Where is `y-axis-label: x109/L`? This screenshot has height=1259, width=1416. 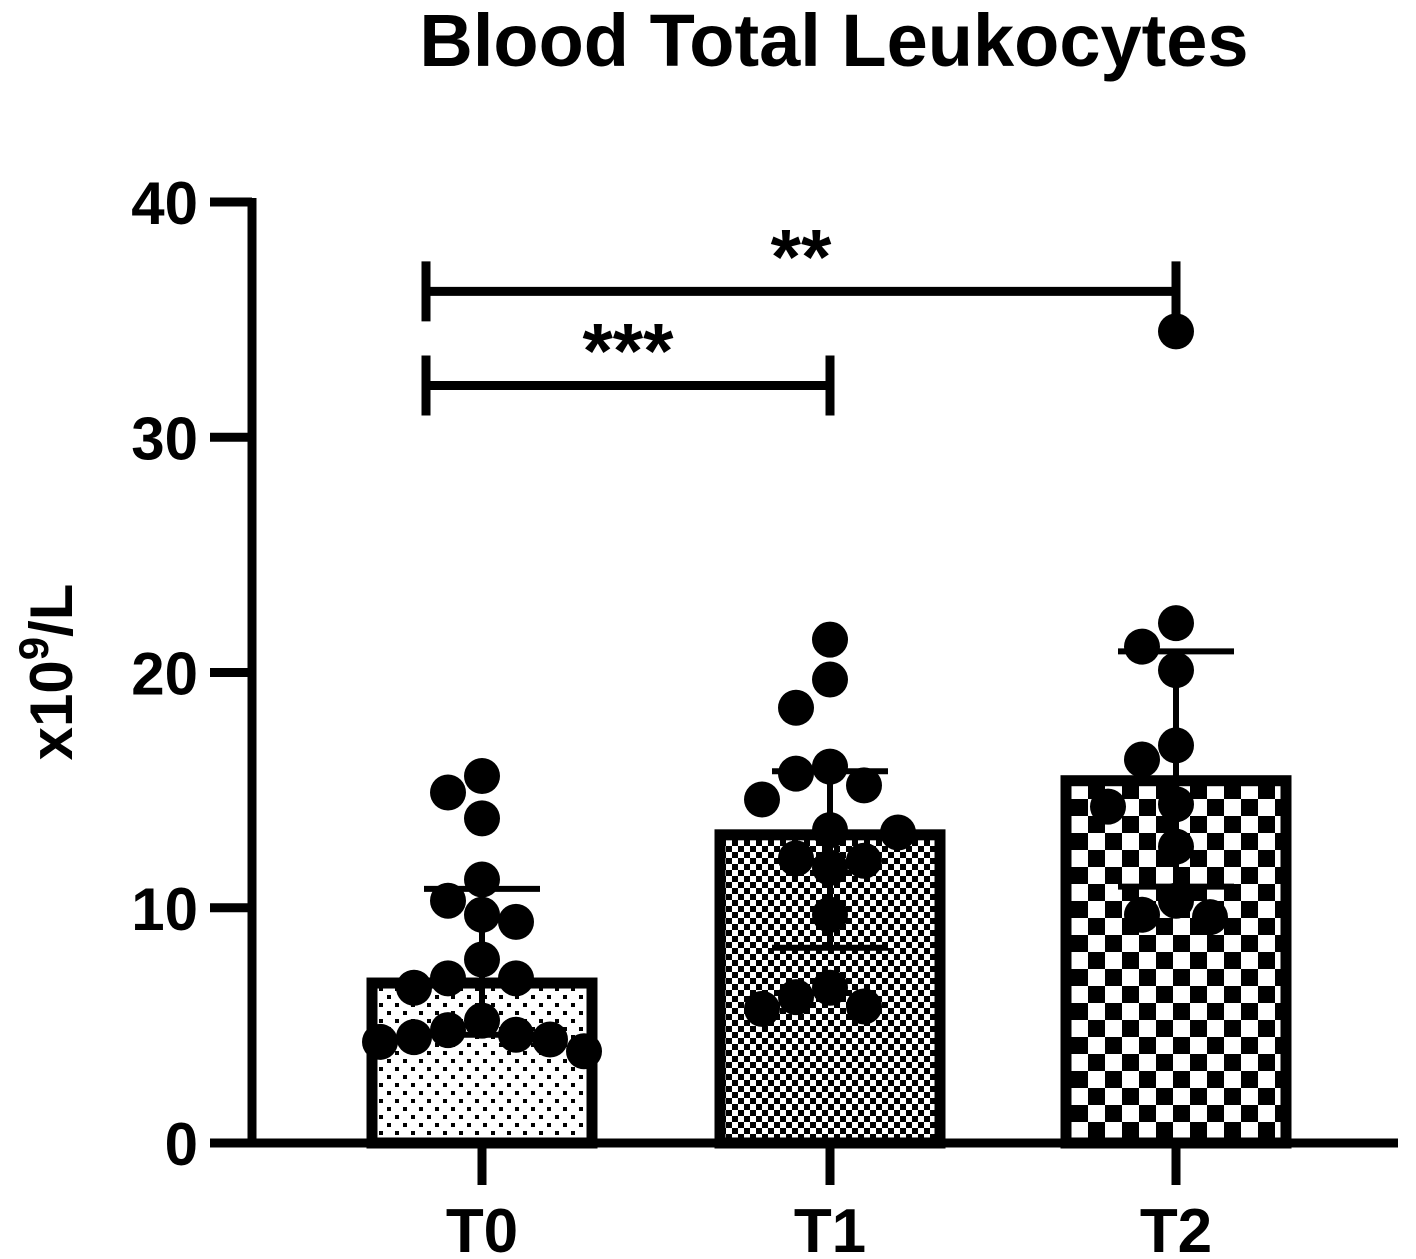 y-axis-label: x109/L is located at coordinates (47, 672).